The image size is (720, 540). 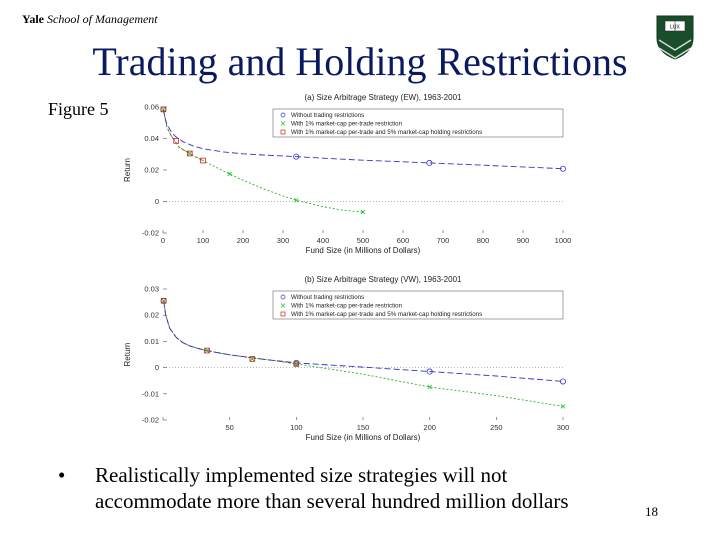 I want to click on school-brand: Yale School of Management, so click(x=90, y=19).